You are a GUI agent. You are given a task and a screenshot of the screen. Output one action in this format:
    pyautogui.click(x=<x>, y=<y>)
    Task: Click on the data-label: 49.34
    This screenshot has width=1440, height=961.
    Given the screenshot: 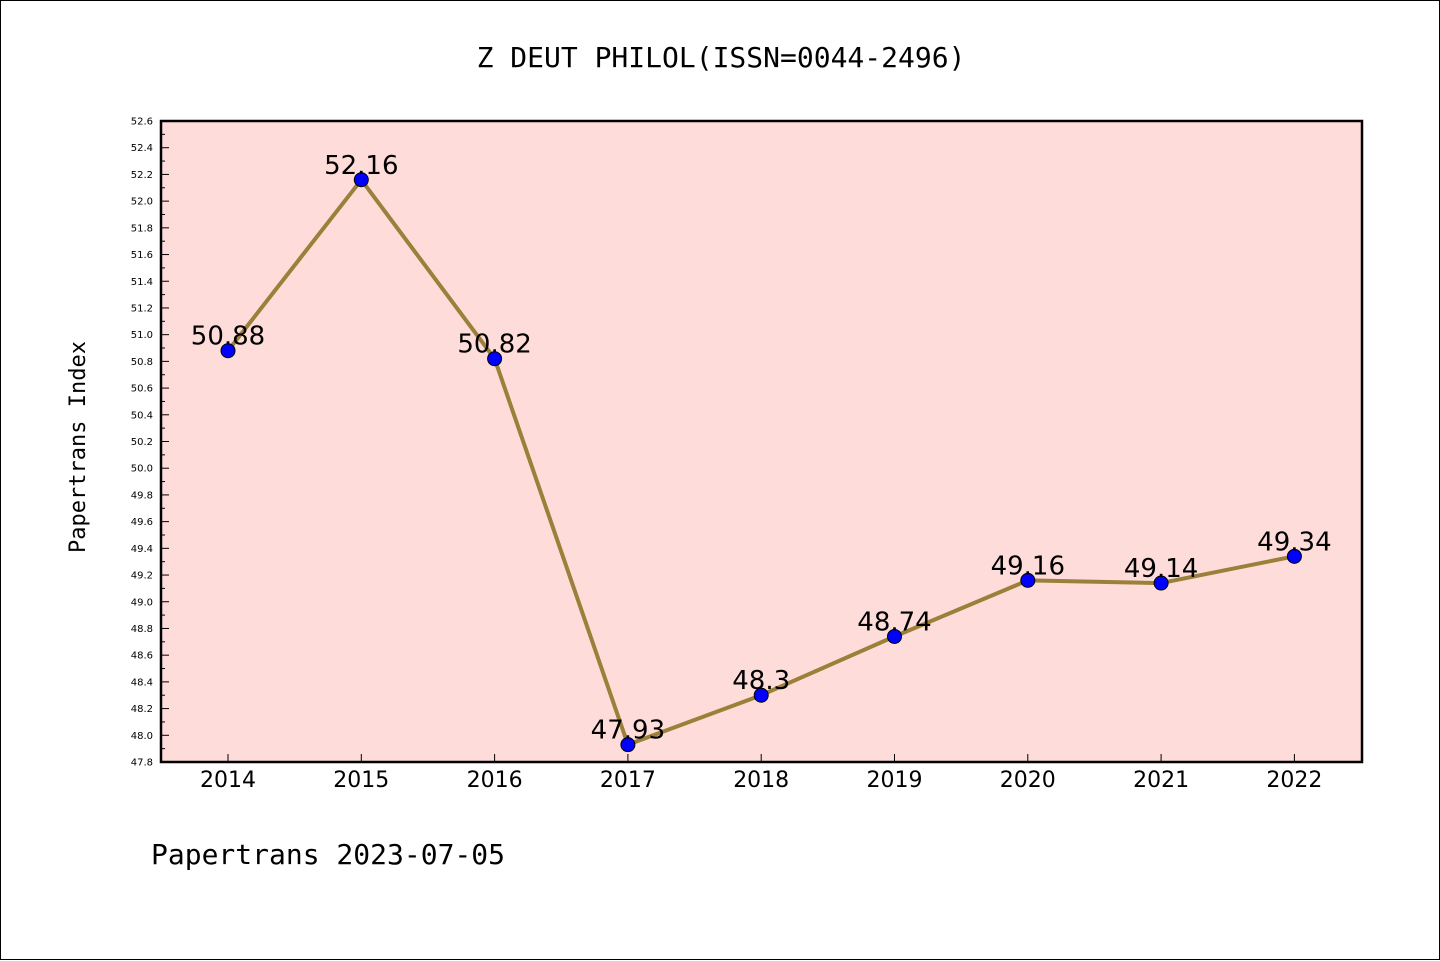 What is the action you would take?
    pyautogui.click(x=1294, y=542)
    